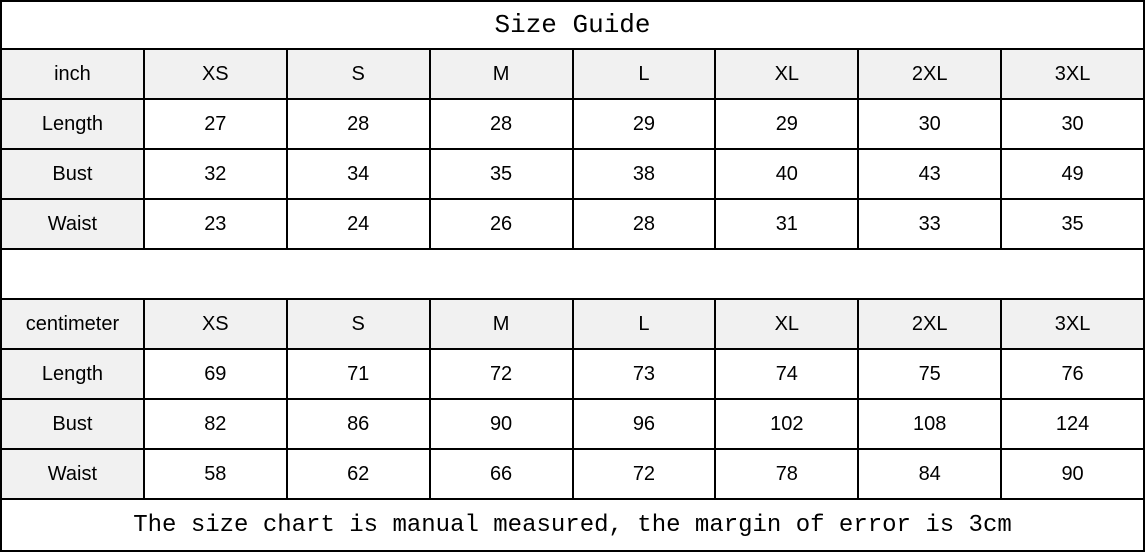 The image size is (1145, 552). What do you see at coordinates (787, 224) in the screenshot?
I see `size-value-cell: 31` at bounding box center [787, 224].